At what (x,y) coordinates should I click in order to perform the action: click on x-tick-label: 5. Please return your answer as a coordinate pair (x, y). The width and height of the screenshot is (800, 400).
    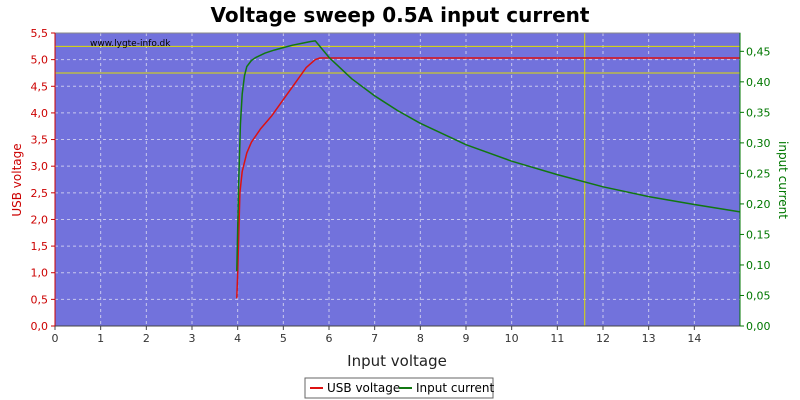
    Looking at the image, I should click on (283, 338).